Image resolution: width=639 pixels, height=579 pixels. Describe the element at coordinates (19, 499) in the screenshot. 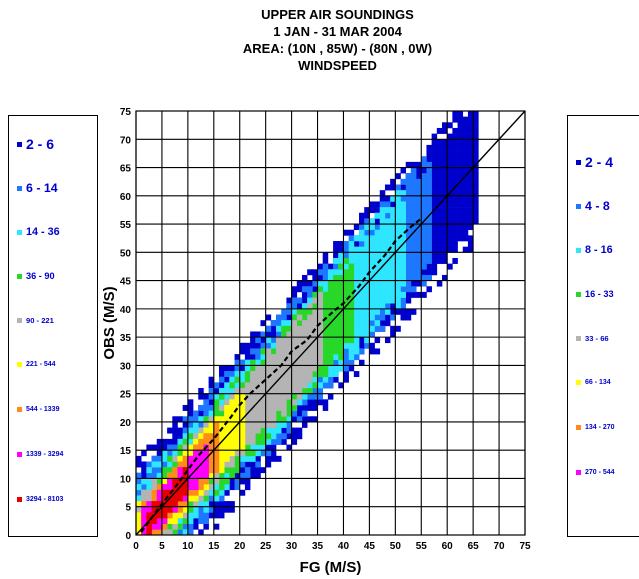

I see `legend-swatch` at that location.